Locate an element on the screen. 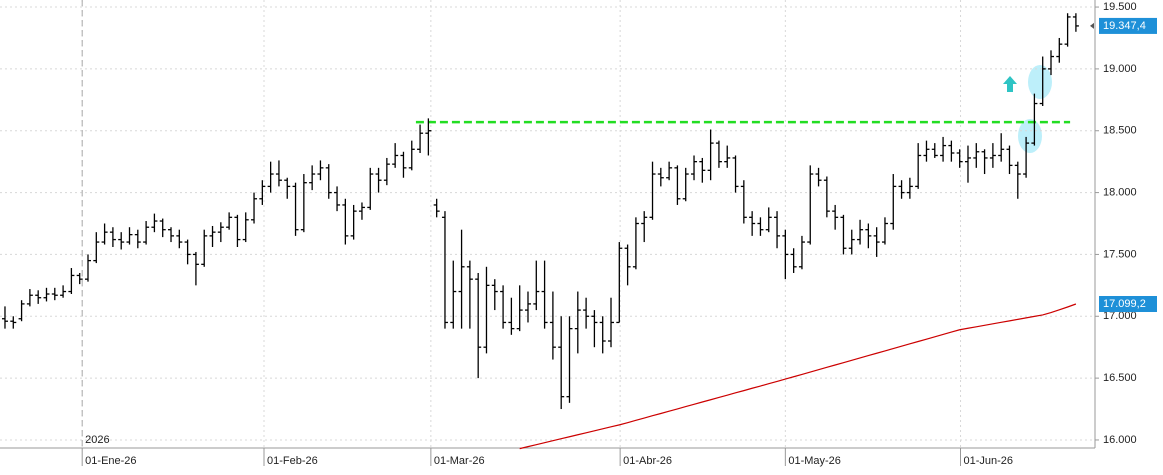  ma-value-box is located at coordinates (1128, 304).